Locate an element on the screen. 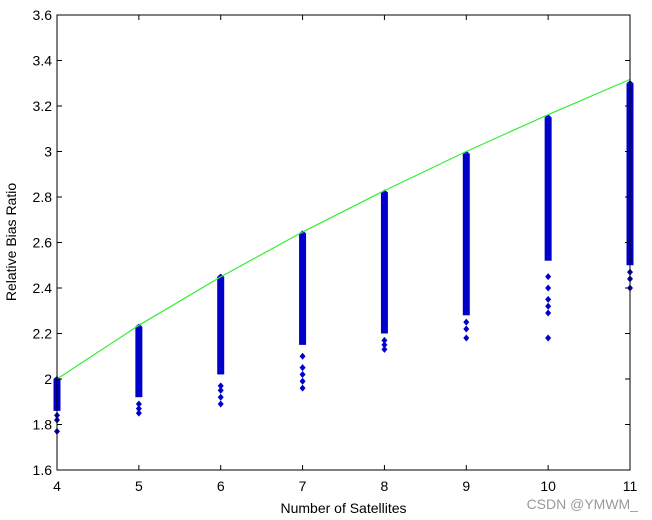 The width and height of the screenshot is (652, 520). y-tick-label: 3 is located at coordinates (48, 152).